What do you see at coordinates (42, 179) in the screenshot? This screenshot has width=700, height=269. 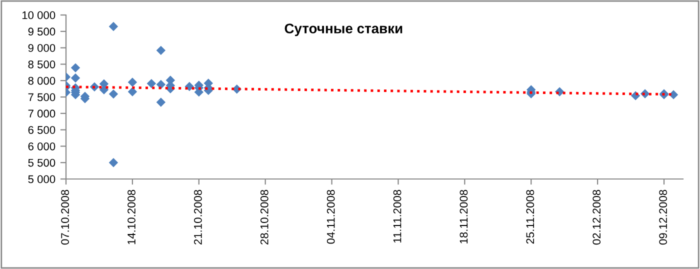 I see `y-tick-label: 5 000` at bounding box center [42, 179].